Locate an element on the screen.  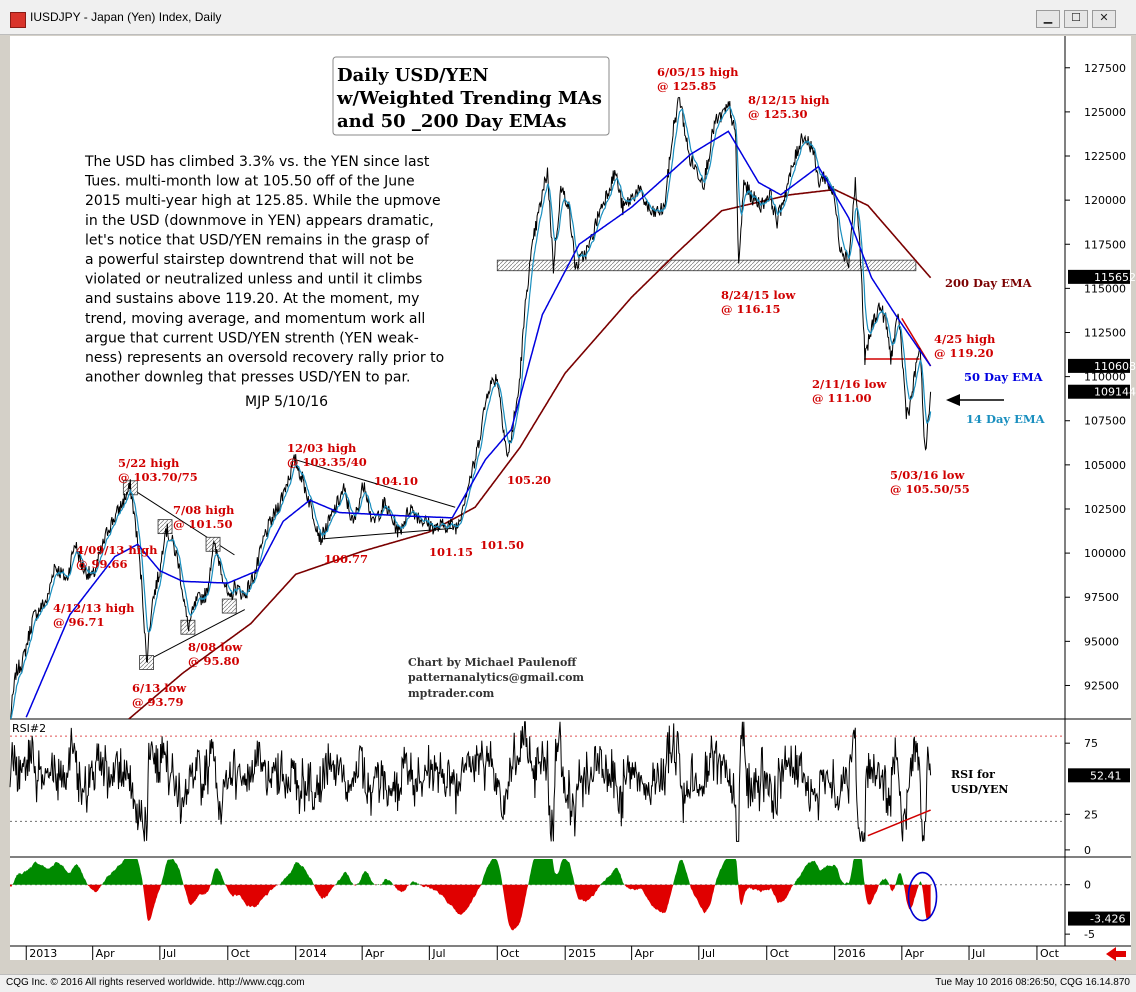
minimize-button: ▁ is located at coordinates (1048, 19).